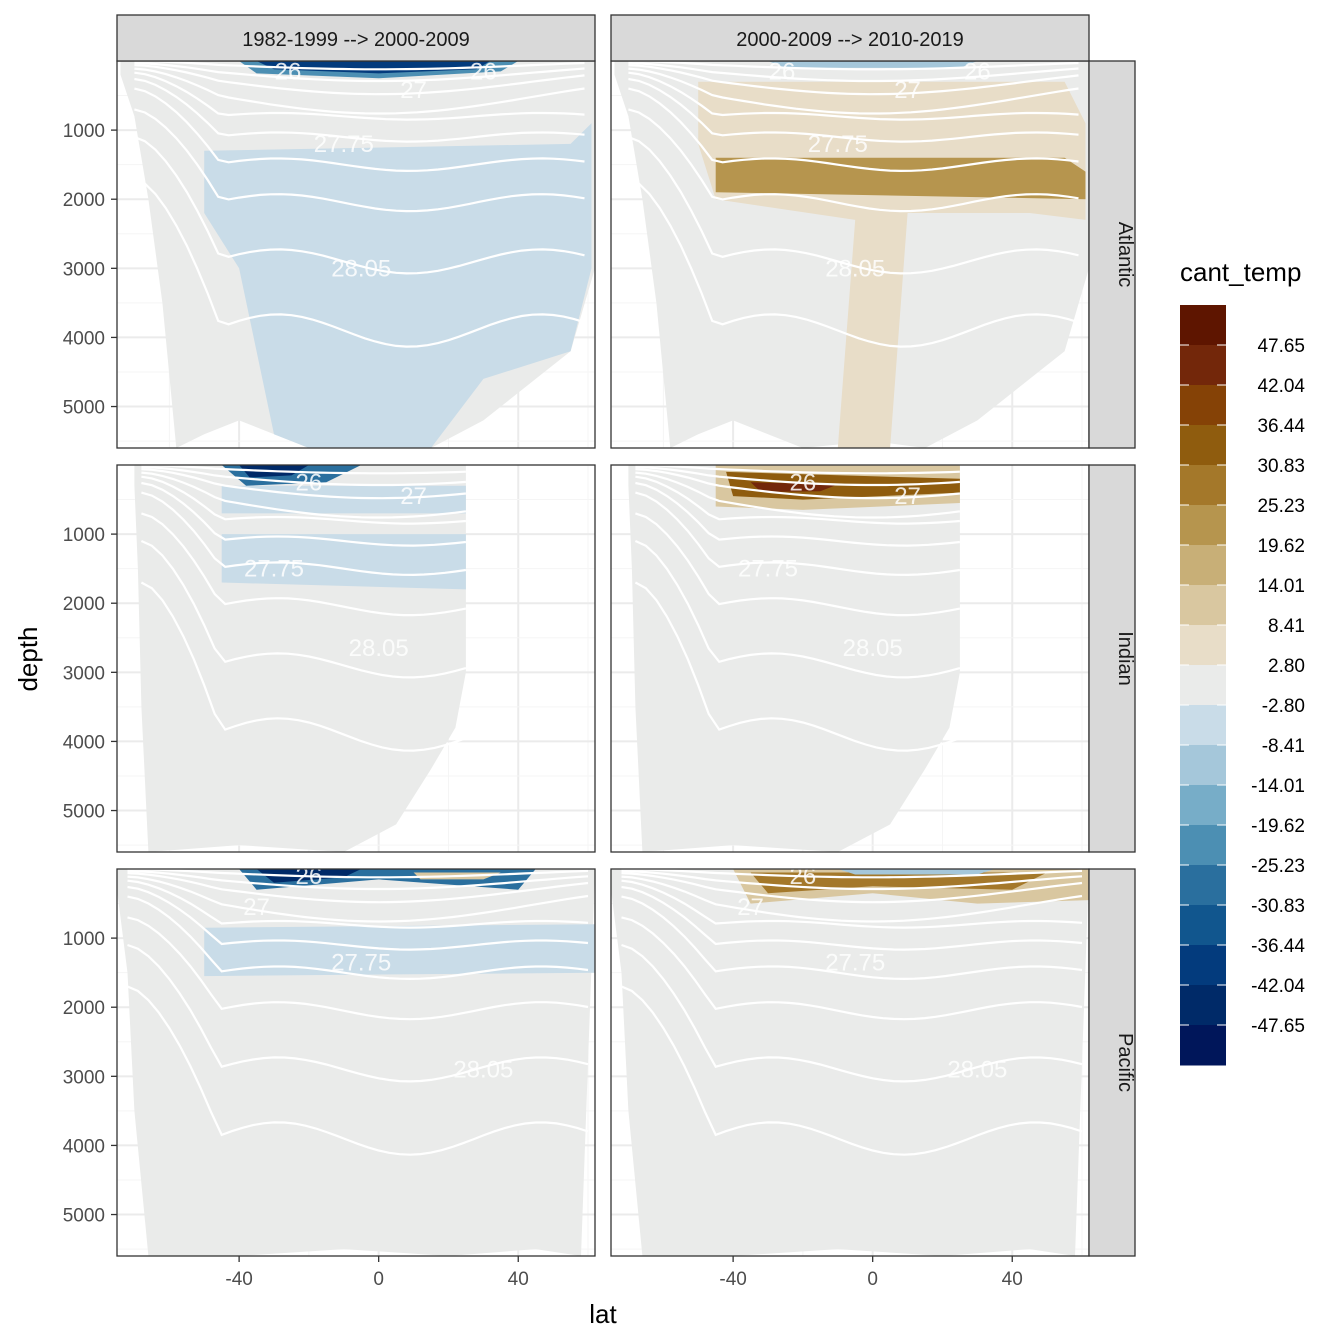 This screenshot has width=1344, height=1344. What do you see at coordinates (378, 1279) in the screenshot?
I see `x-tick-label: 0` at bounding box center [378, 1279].